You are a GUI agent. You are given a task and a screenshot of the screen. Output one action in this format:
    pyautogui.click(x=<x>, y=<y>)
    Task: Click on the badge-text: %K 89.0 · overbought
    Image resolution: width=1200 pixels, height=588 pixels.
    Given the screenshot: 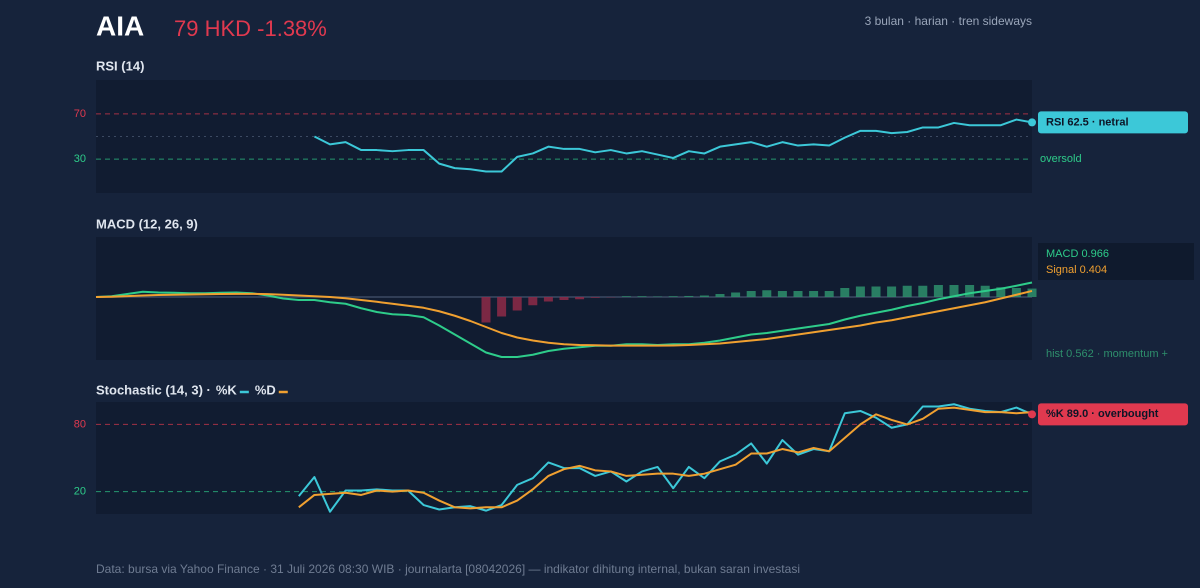 What is the action you would take?
    pyautogui.click(x=1102, y=414)
    